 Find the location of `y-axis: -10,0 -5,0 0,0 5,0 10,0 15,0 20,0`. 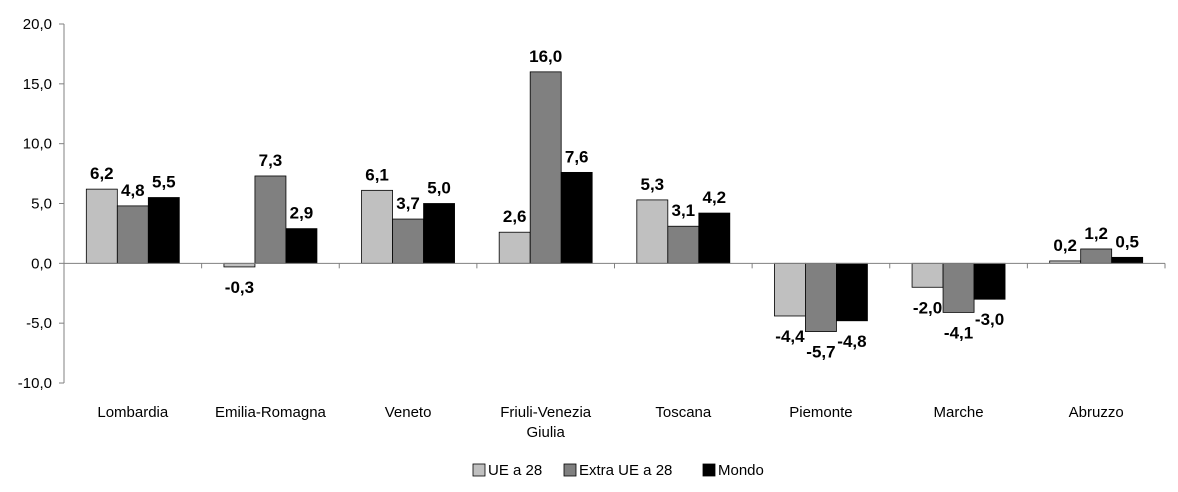

y-axis: -10,0 -5,0 0,0 5,0 10,0 15,0 20,0 is located at coordinates (41, 204).